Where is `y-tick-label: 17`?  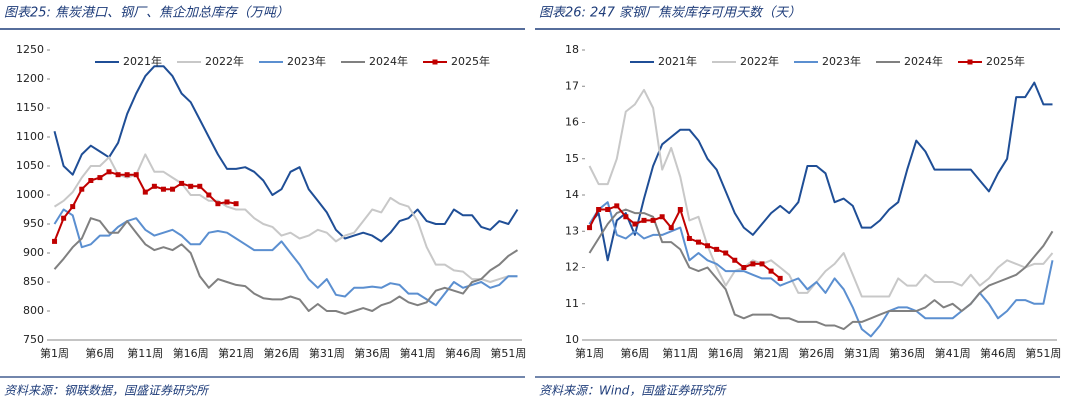
y-tick-label: 17 is located at coordinates (572, 85).